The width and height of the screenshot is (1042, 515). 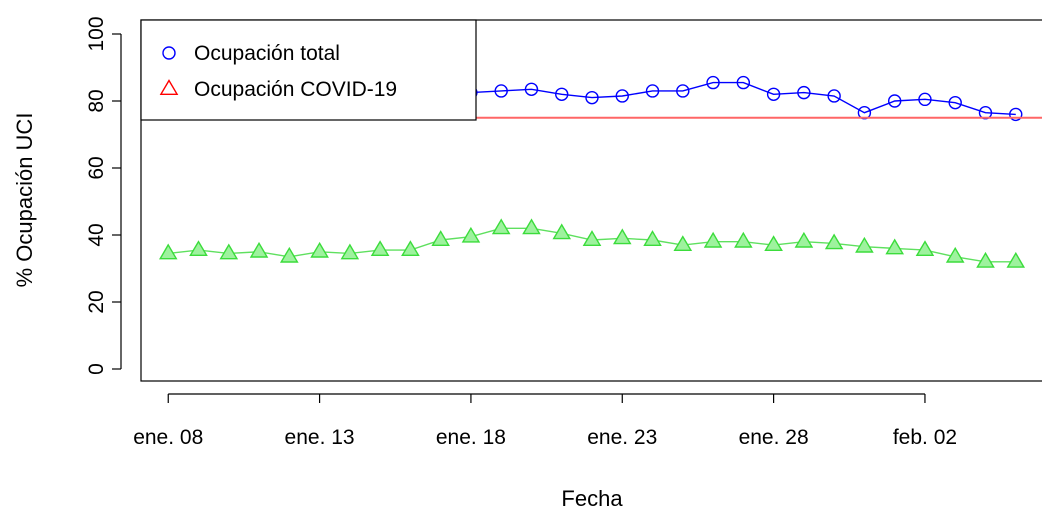 I want to click on x-tick-label: ene. 28, so click(x=774, y=437).